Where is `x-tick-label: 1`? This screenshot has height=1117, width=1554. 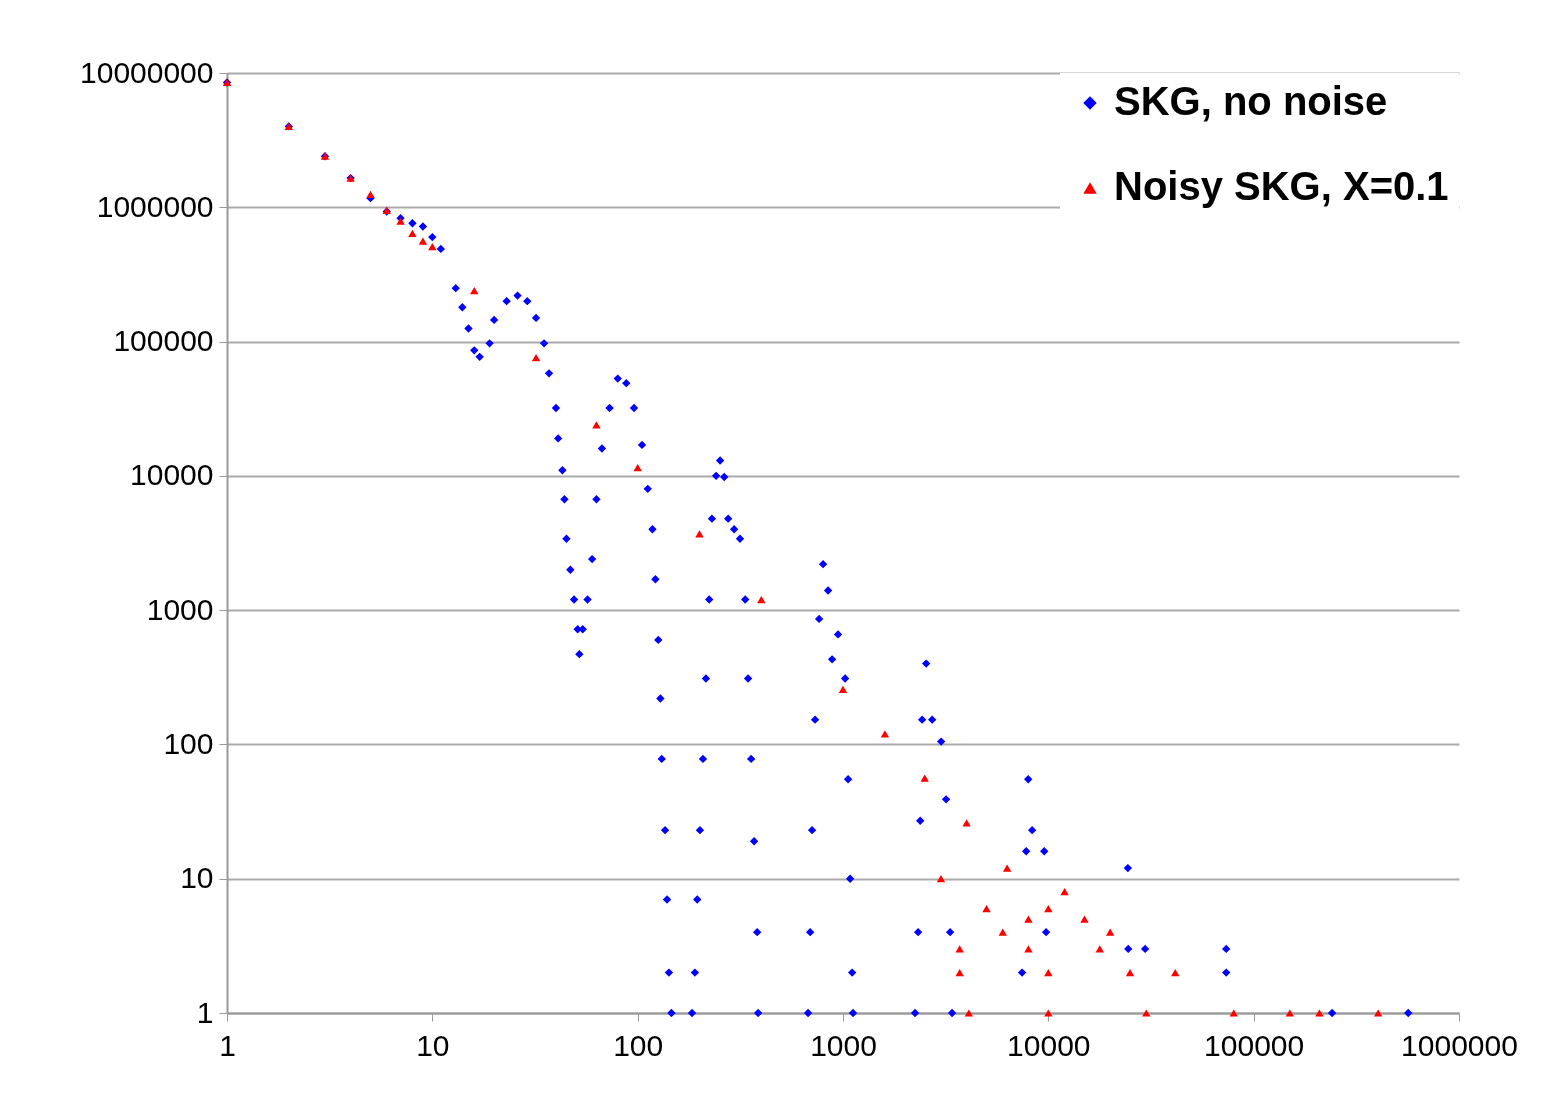 x-tick-label: 1 is located at coordinates (227, 1045).